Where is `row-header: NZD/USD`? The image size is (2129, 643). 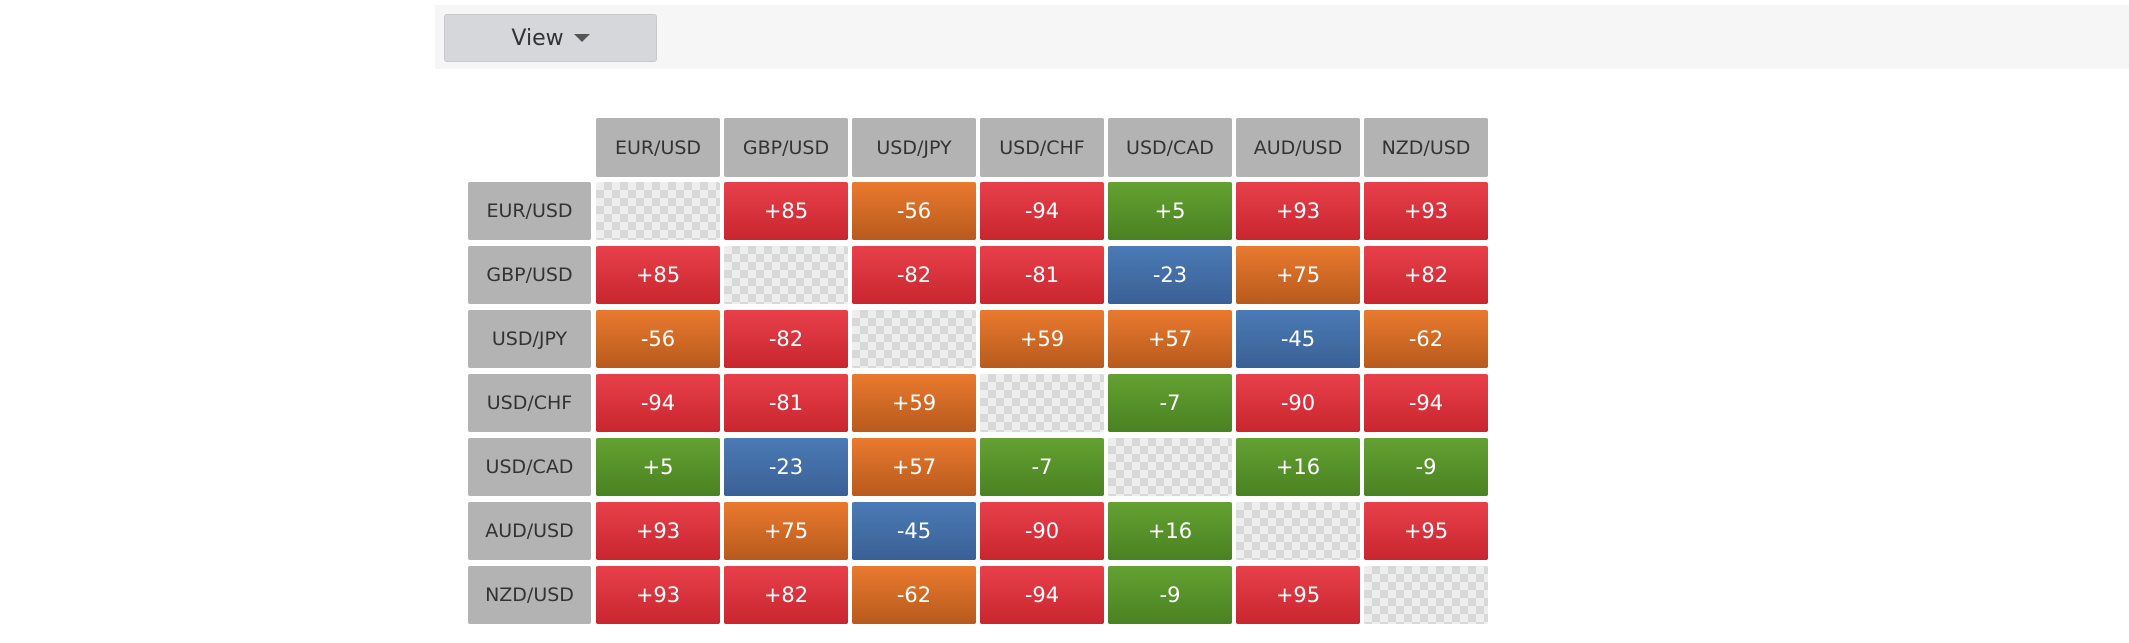 row-header: NZD/USD is located at coordinates (529, 595).